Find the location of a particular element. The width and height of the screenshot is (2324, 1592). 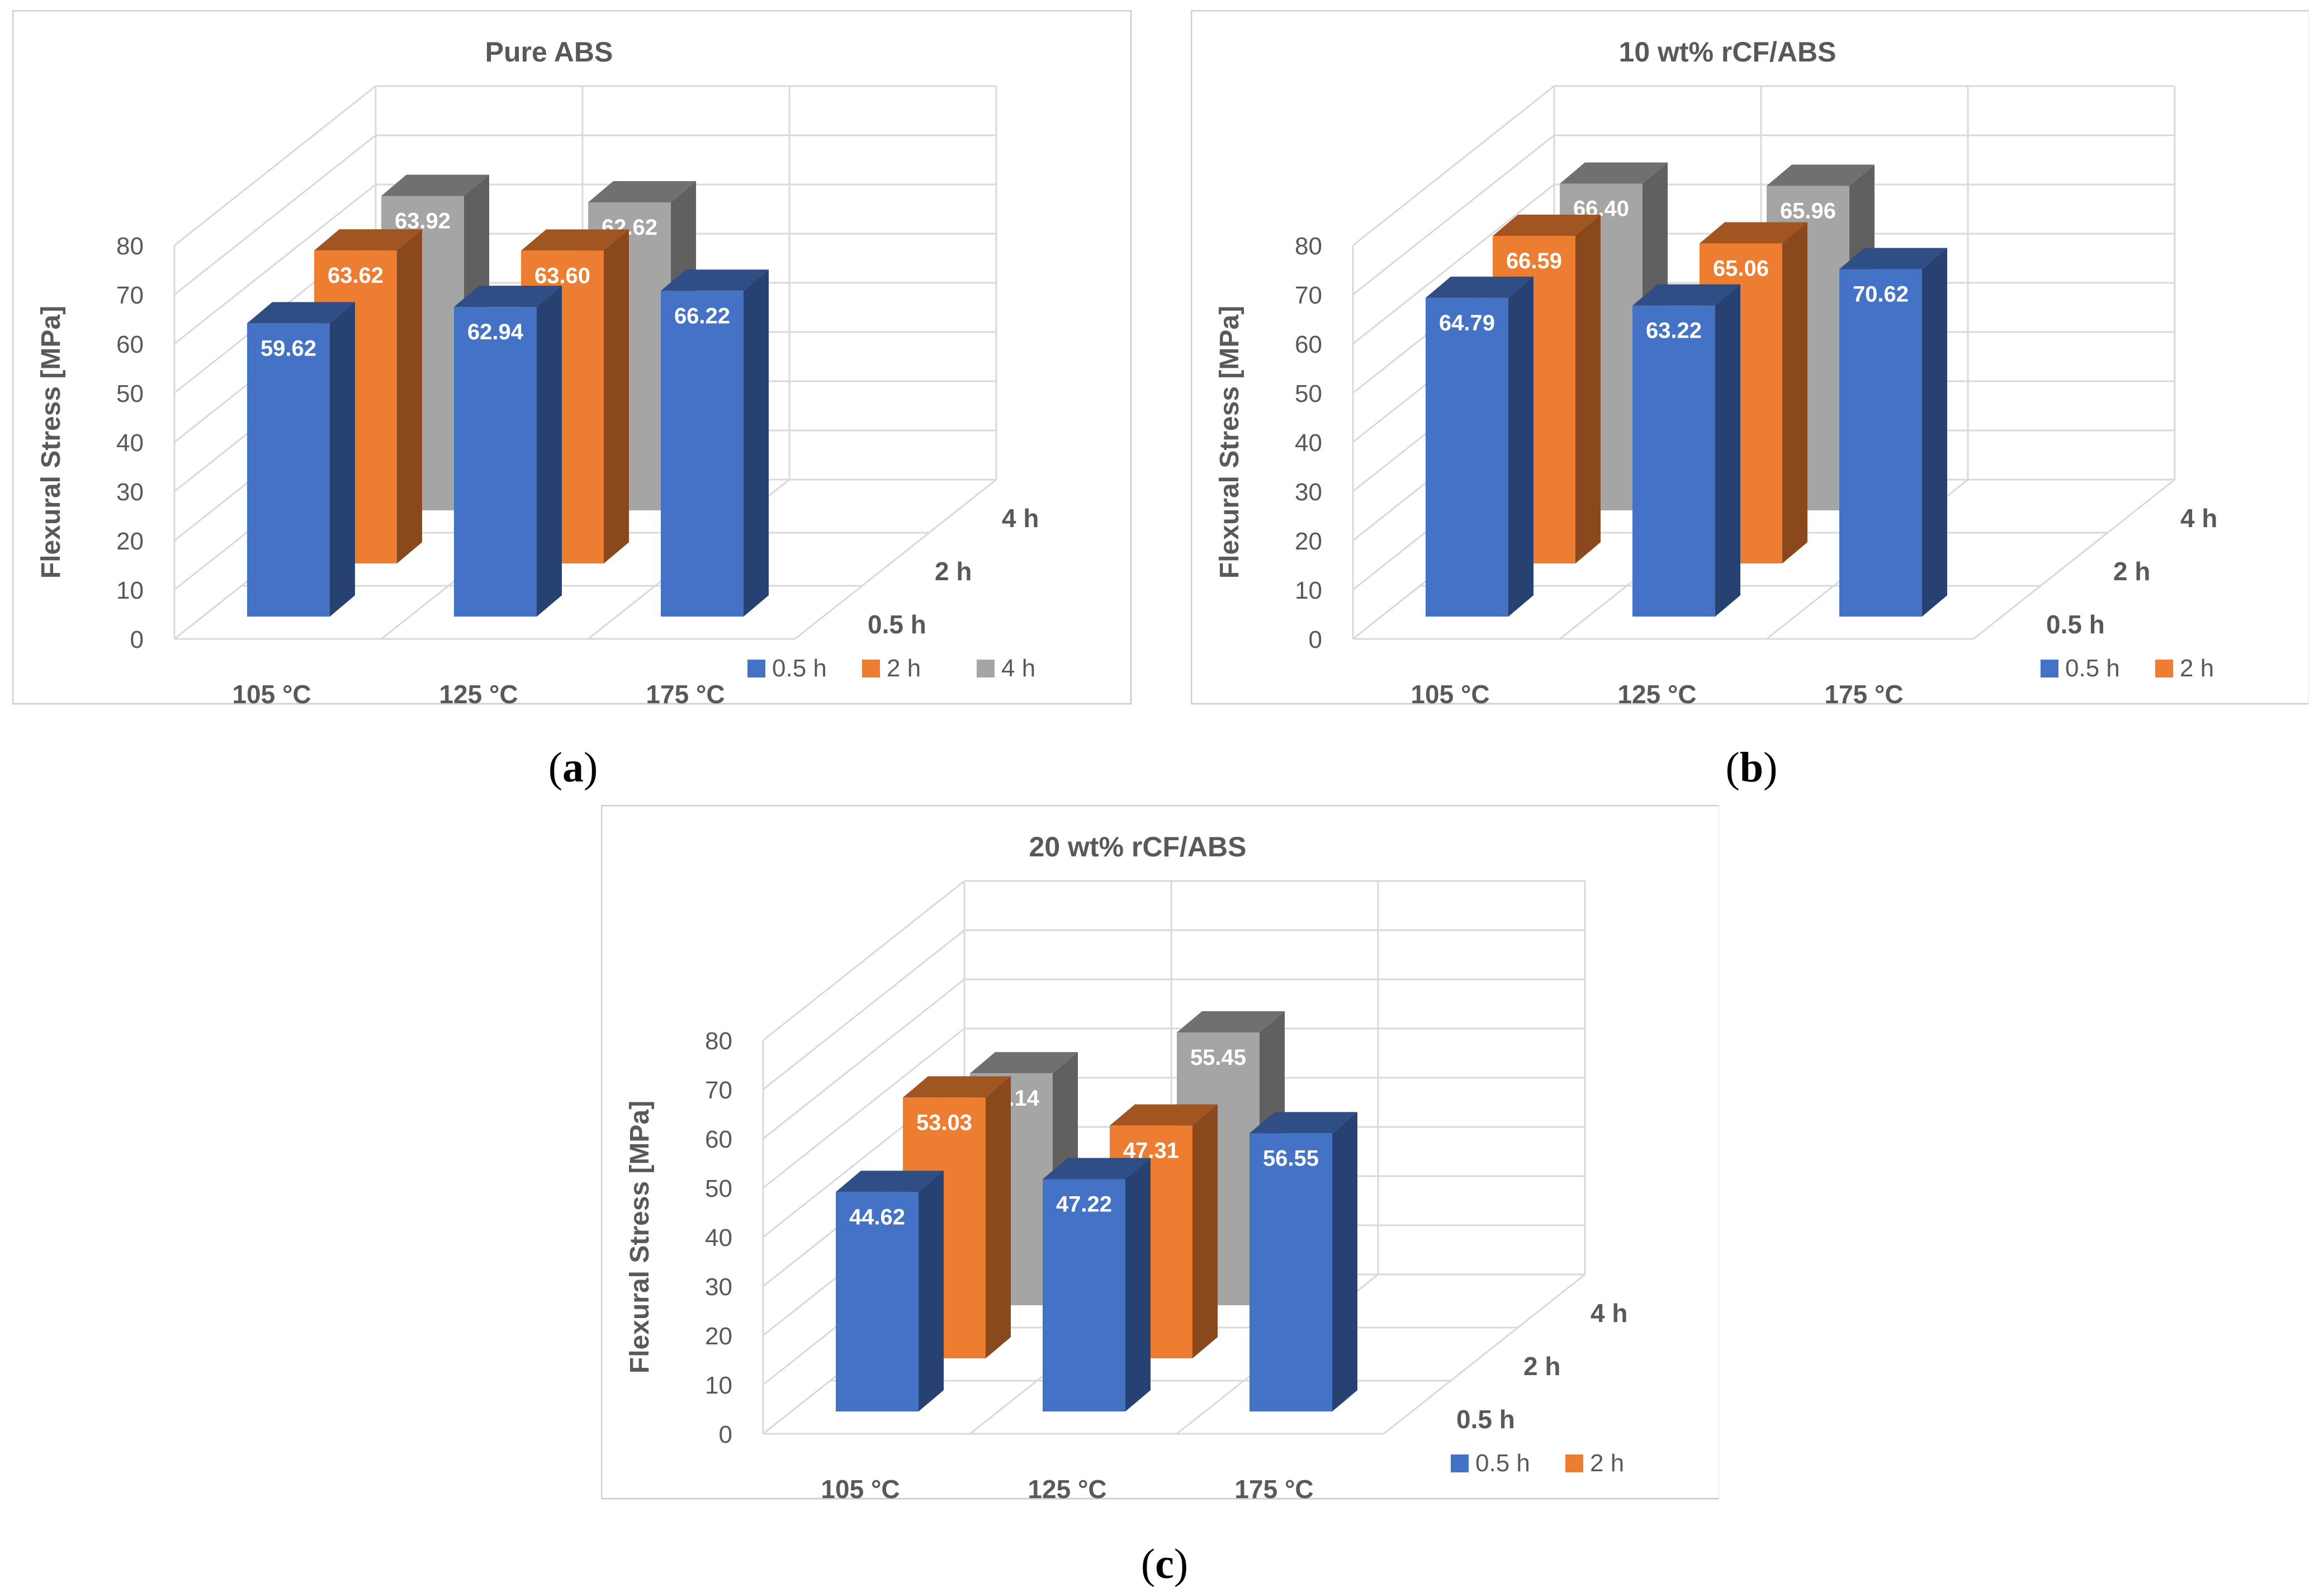

chart-title: 20 wt% rCF/ABS is located at coordinates (1138, 847).